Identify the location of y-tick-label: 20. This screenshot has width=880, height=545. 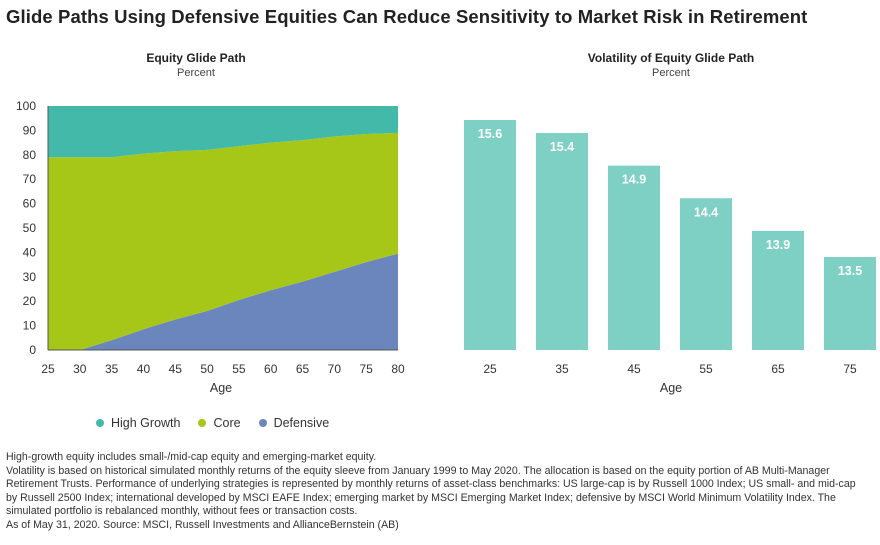
(30, 301).